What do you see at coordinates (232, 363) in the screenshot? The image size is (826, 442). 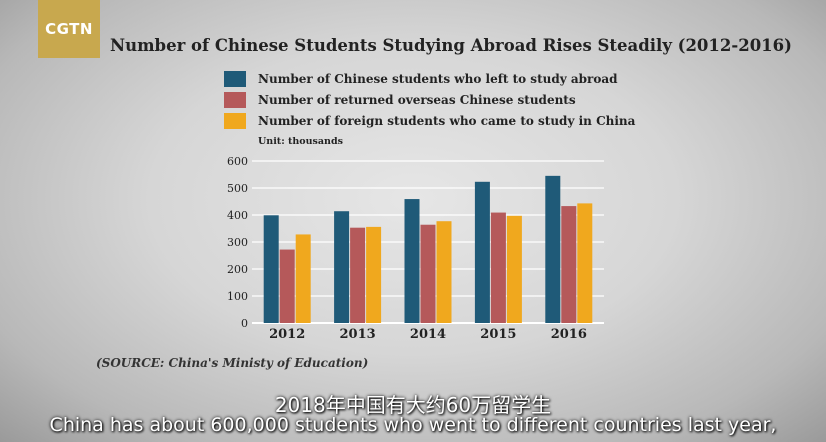 I see `source-note: (SOURCE: China's Ministy of Education)` at bounding box center [232, 363].